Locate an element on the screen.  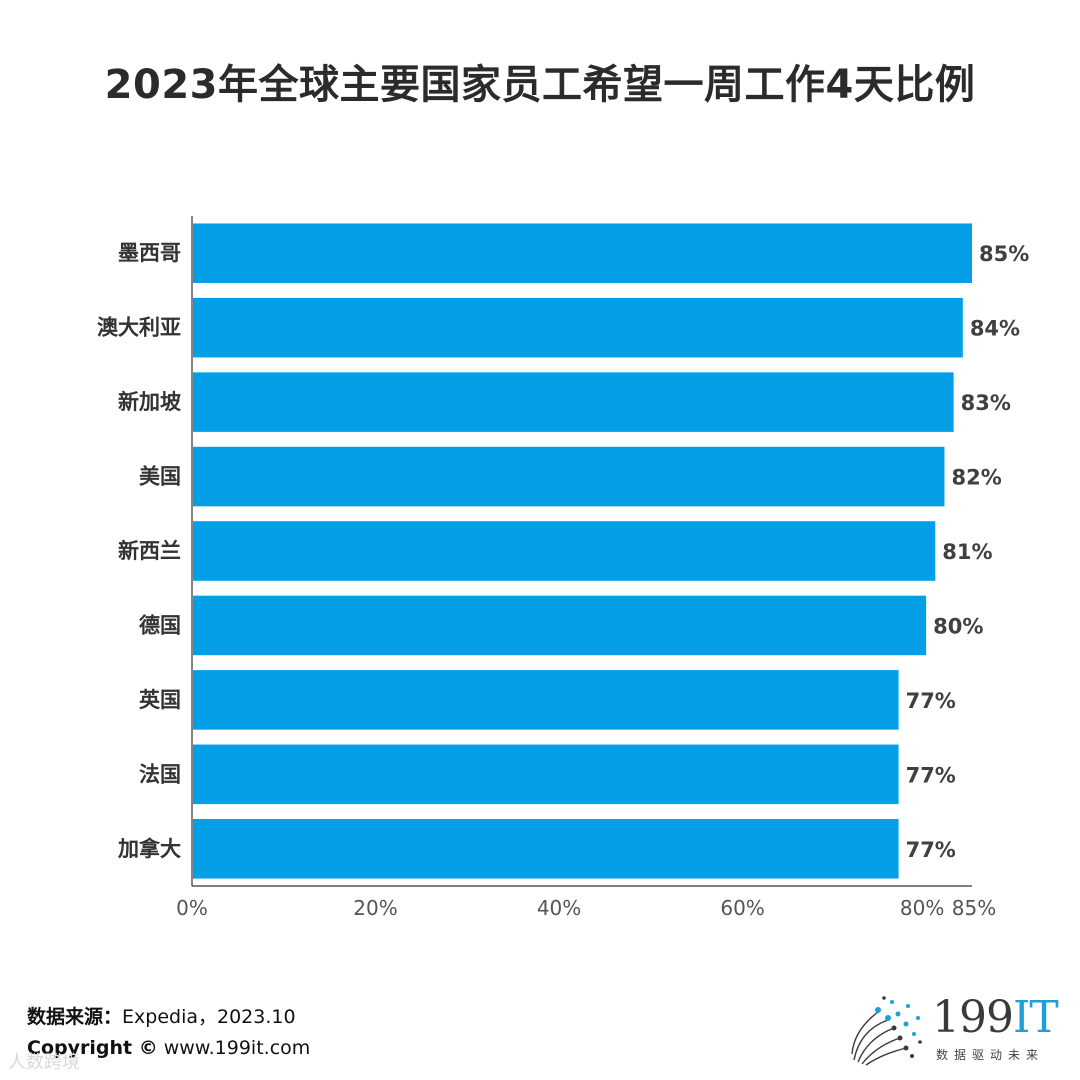
category-label: 新西兰 is located at coordinates (149, 551).